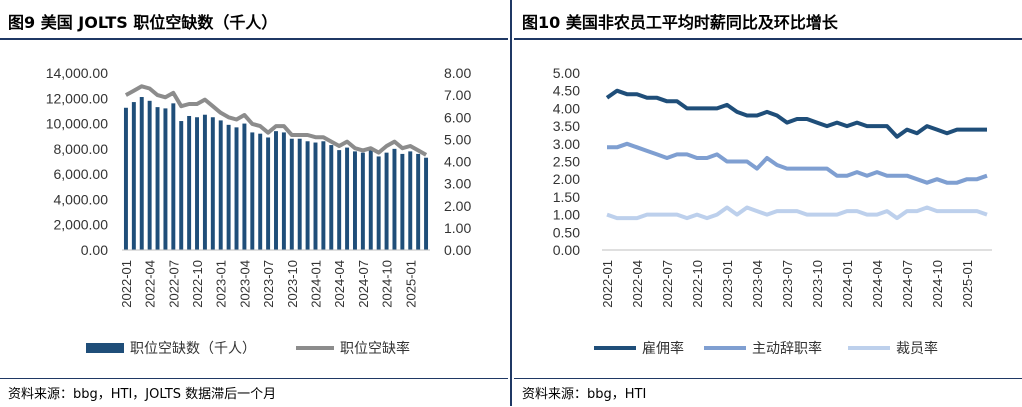 The width and height of the screenshot is (1022, 407). I want to click on legend-label: 职位空缺率, so click(375, 348).